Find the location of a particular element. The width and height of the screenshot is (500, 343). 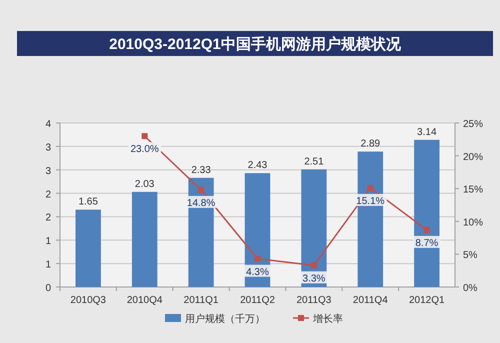

legend-label: 用户规模（千万） is located at coordinates (225, 319).